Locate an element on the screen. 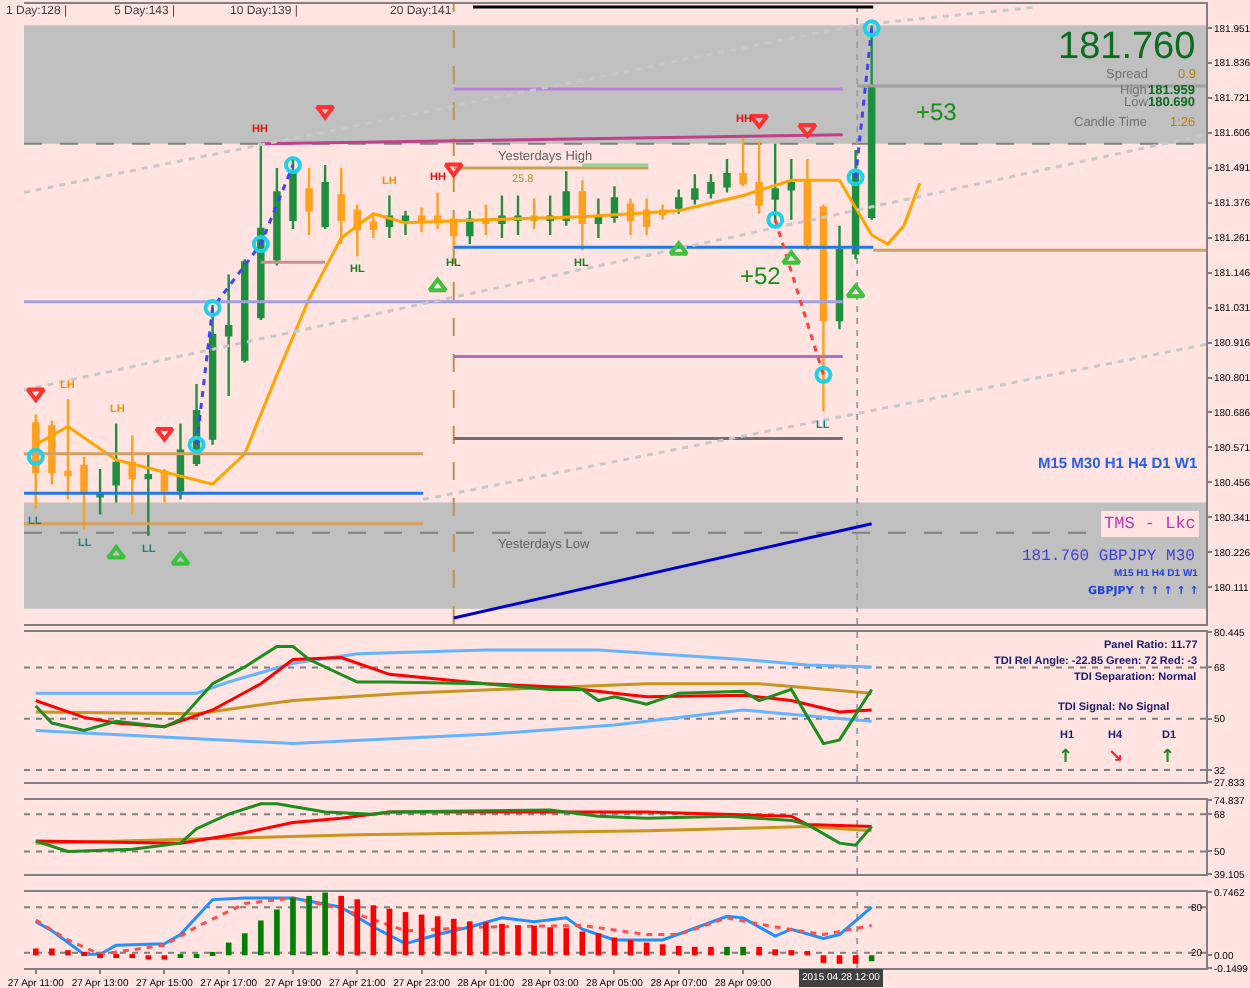 This screenshot has height=988, width=1250. annotation: TMS - Lkc is located at coordinates (1150, 524).